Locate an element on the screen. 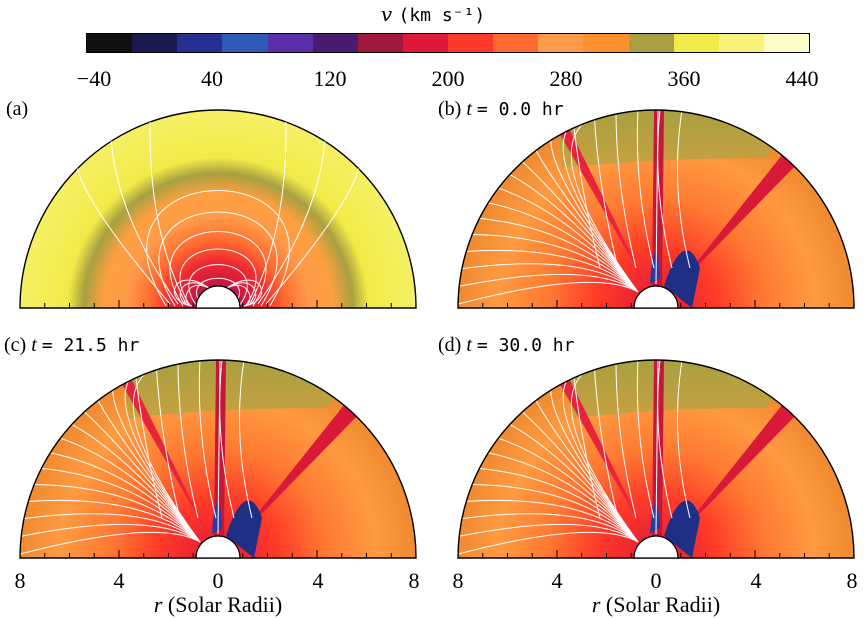 This screenshot has height=619, width=866. x-tick-right-8: 8 is located at coordinates (458, 580).